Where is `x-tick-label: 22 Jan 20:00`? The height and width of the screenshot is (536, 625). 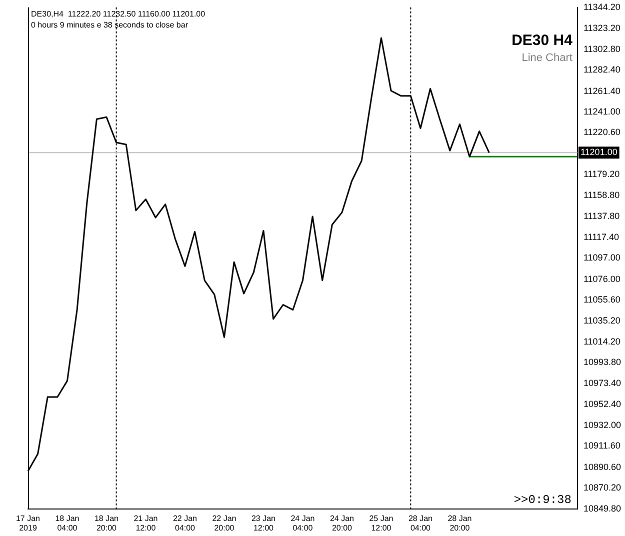
x-tick-label: 22 Jan 20:00 is located at coordinates (224, 523).